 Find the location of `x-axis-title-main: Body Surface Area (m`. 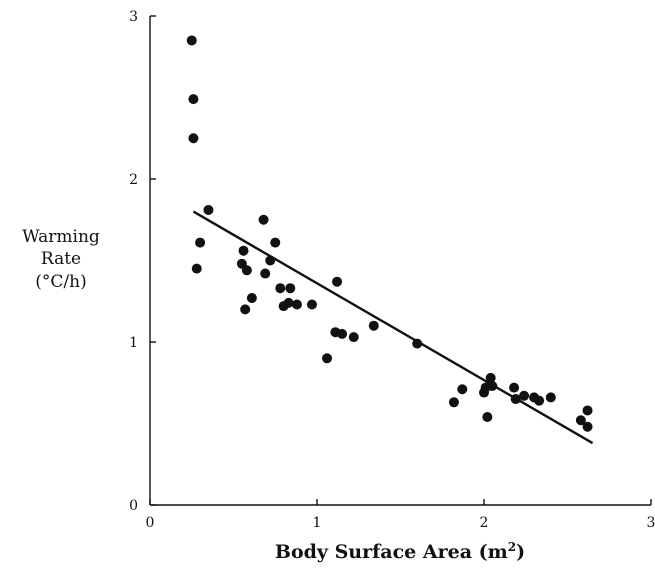

x-axis-title-main: Body Surface Area (m is located at coordinates (391, 552).